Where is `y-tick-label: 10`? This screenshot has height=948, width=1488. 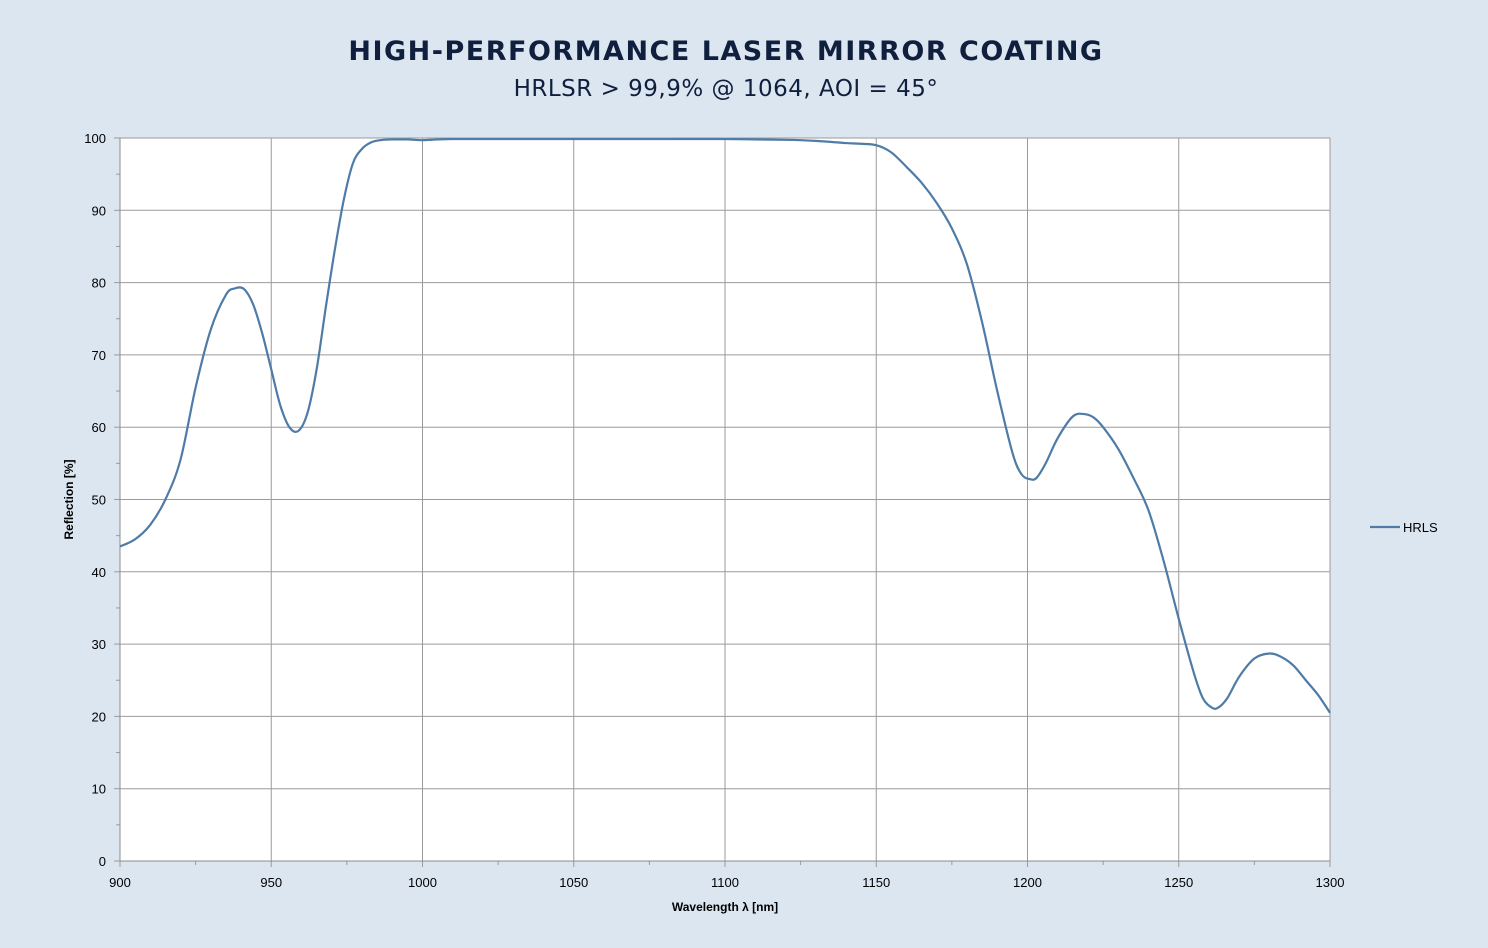 y-tick-label: 10 is located at coordinates (99, 789).